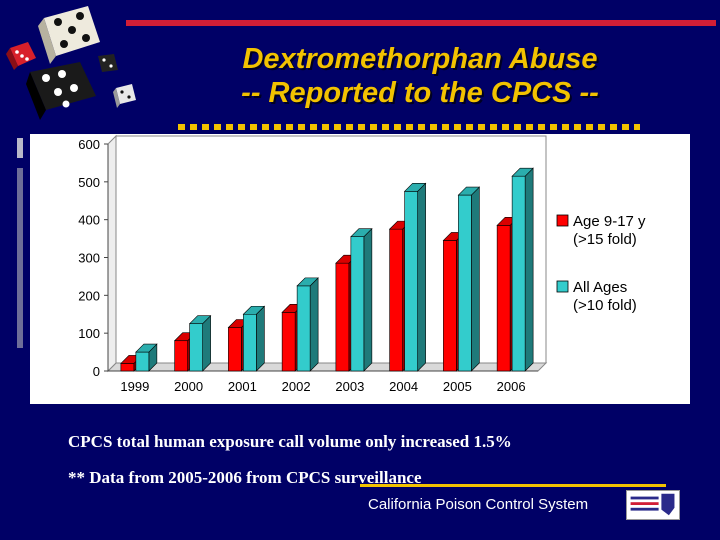 This screenshot has height=540, width=720. I want to click on x-tick-label: 2003, so click(349, 386).